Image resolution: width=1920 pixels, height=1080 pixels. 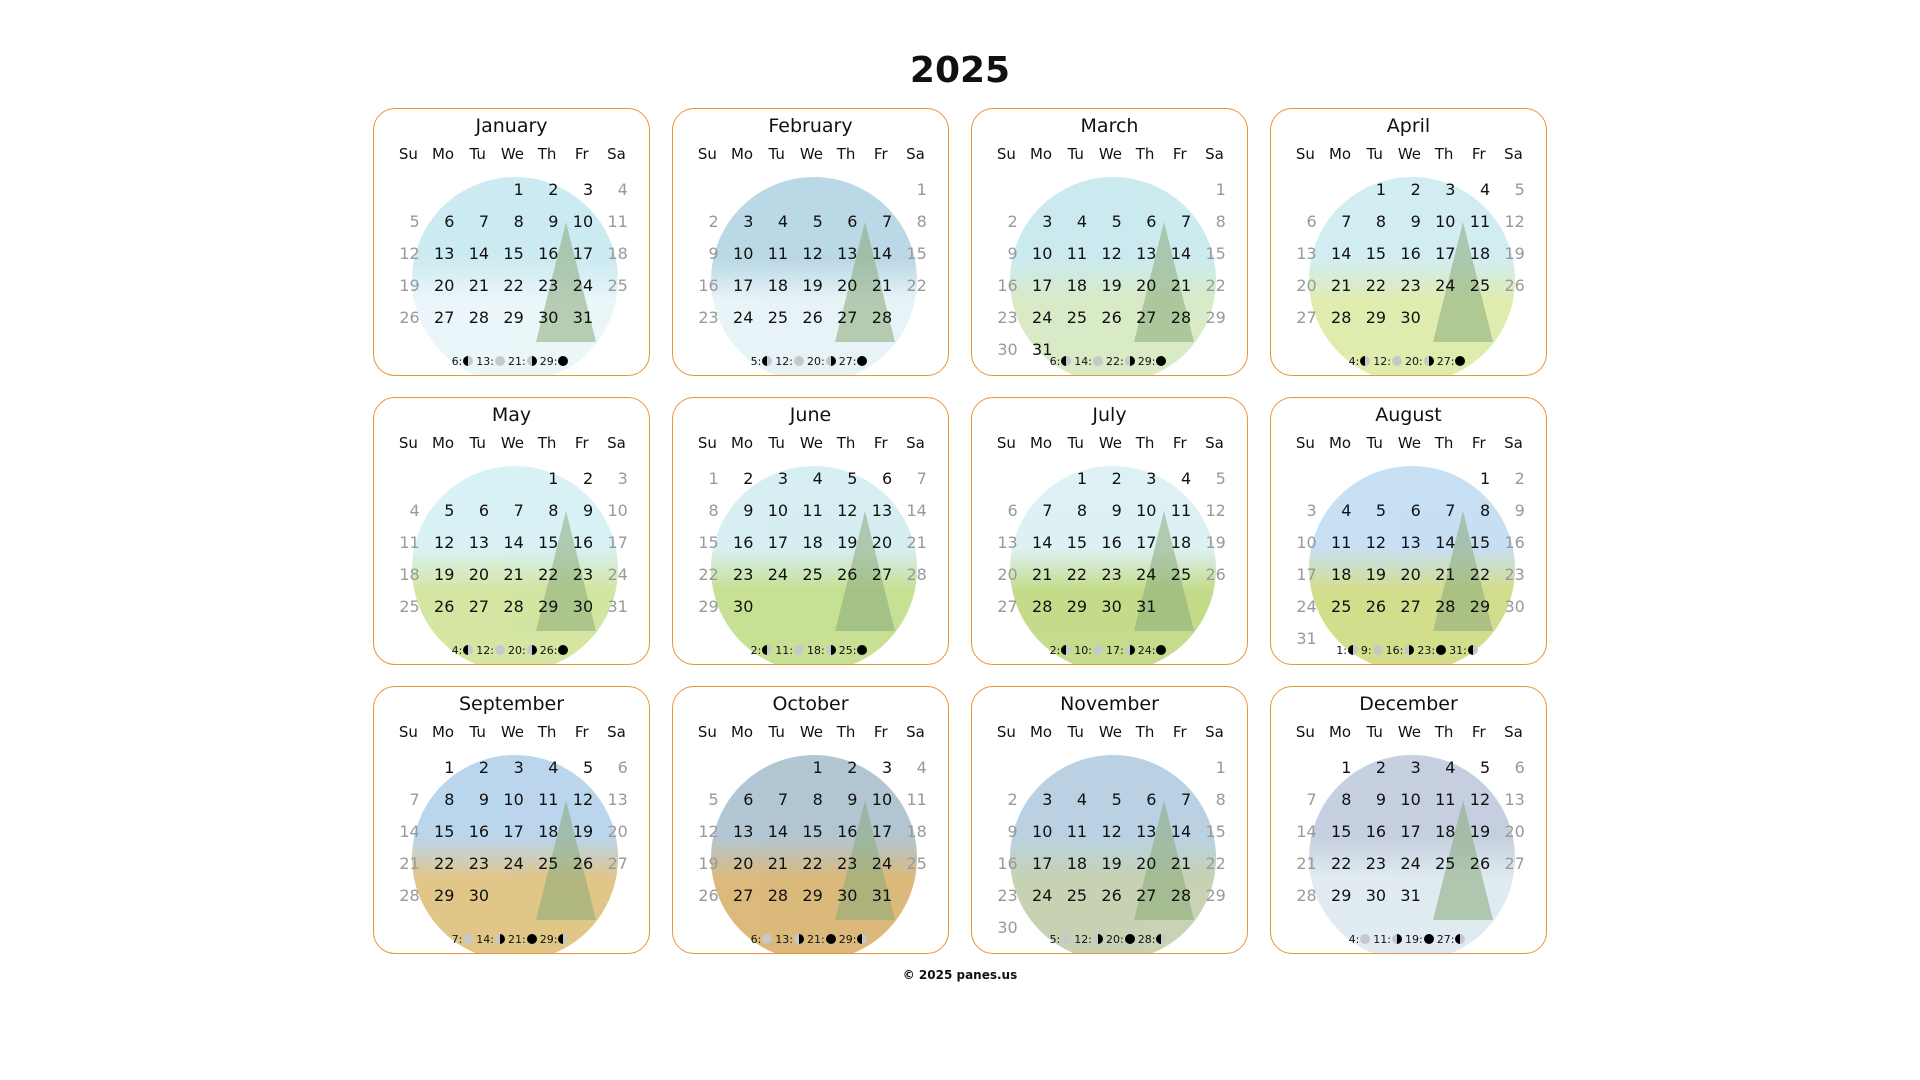 What do you see at coordinates (1007, 606) in the screenshot?
I see `day-cell: 27` at bounding box center [1007, 606].